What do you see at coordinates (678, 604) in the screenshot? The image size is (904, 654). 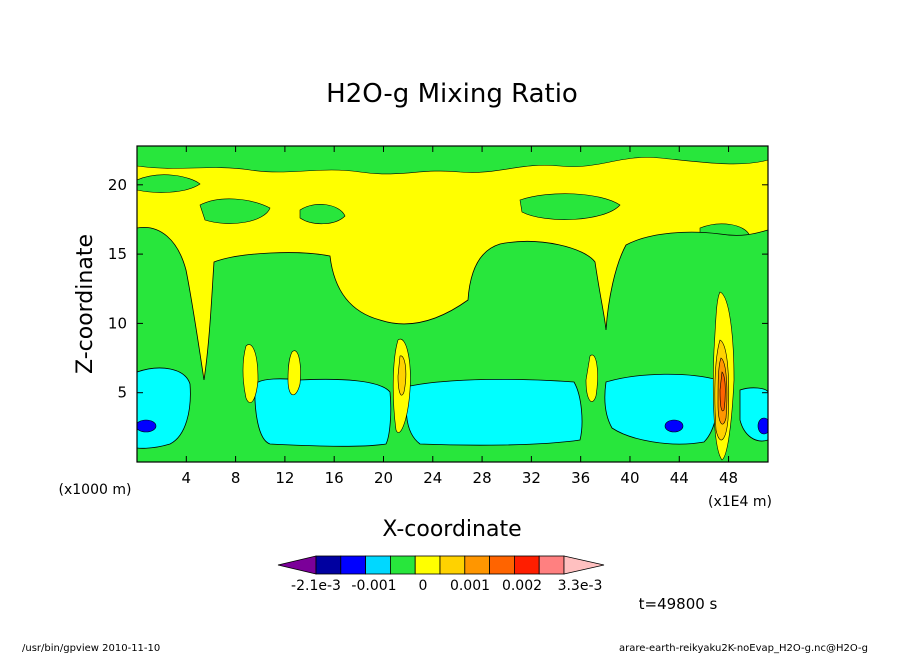 I see `time-label: t=49800 s` at bounding box center [678, 604].